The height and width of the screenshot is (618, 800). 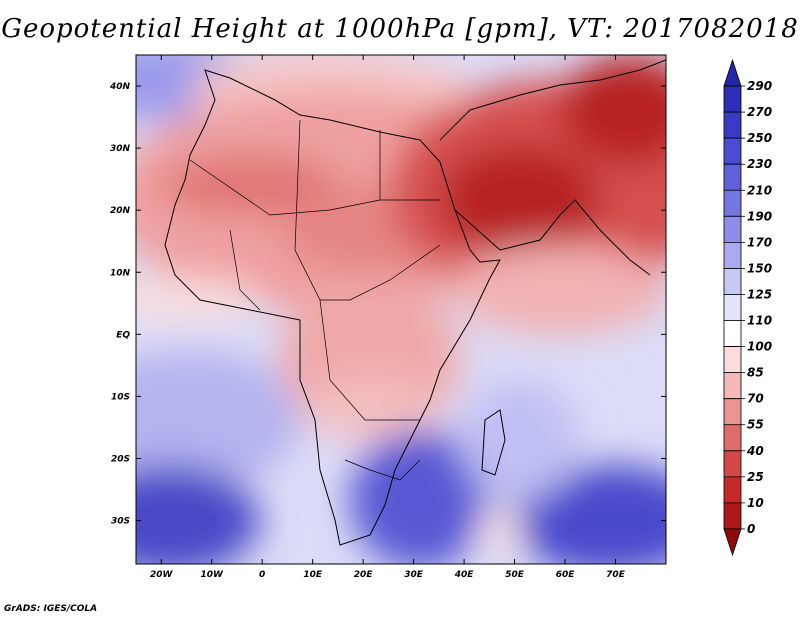 I want to click on colorbar-label: 170, so click(x=759, y=242).